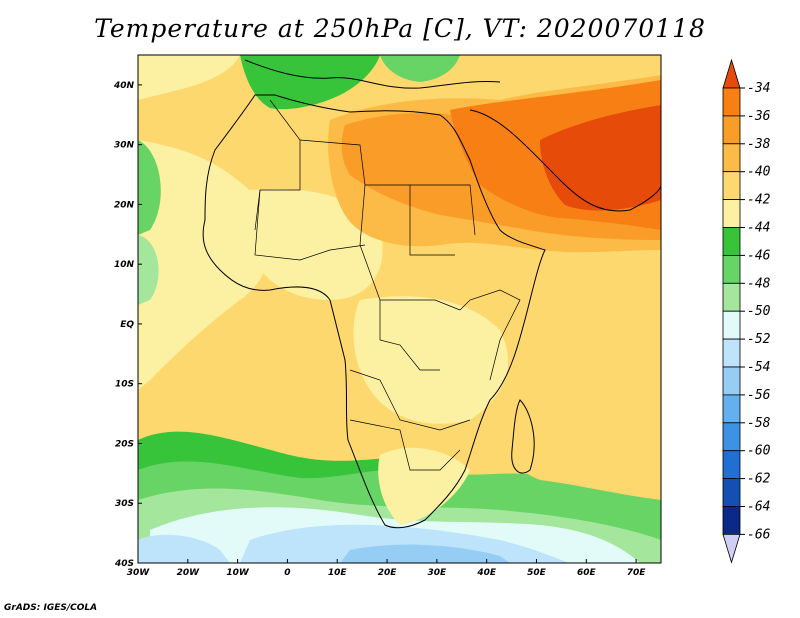 This screenshot has width=800, height=618. What do you see at coordinates (758, 507) in the screenshot?
I see `colorbar-label: -64` at bounding box center [758, 507].